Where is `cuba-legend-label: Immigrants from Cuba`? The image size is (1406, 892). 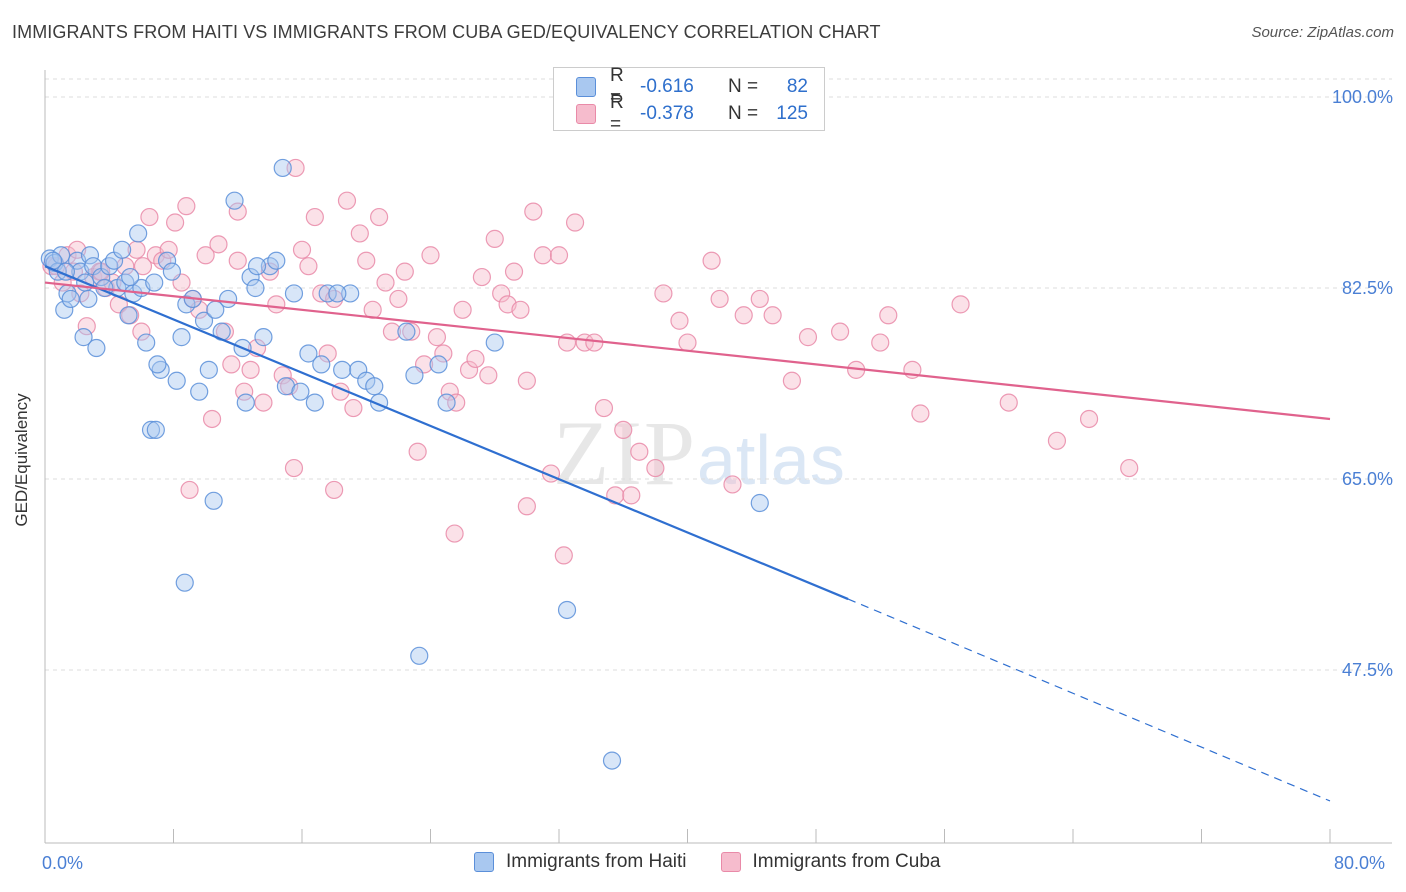
cuba-legend-label: Immigrants from Cuba is located at coordinates (846, 861).